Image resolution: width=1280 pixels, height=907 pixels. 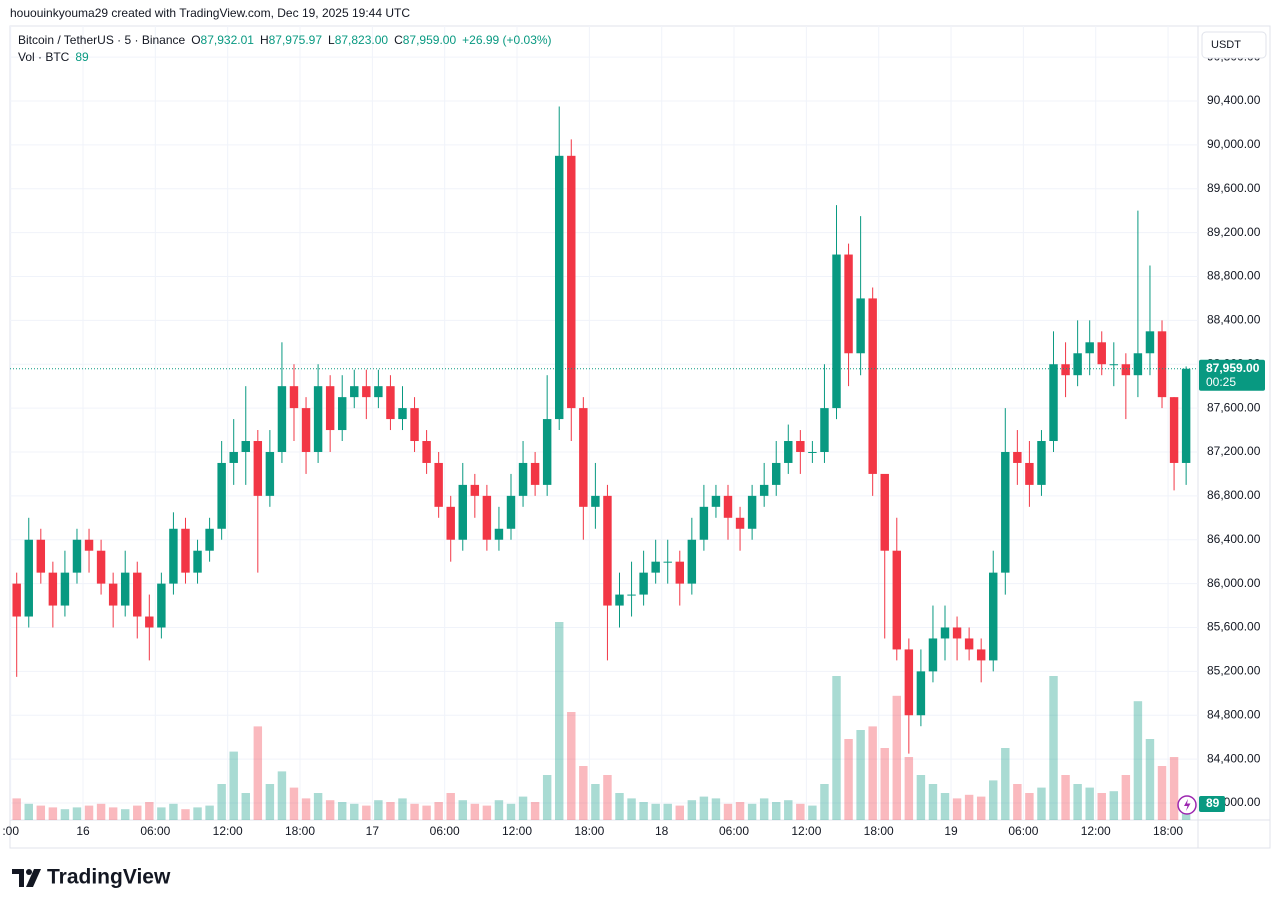 I want to click on brand: TradingView, so click(x=109, y=877).